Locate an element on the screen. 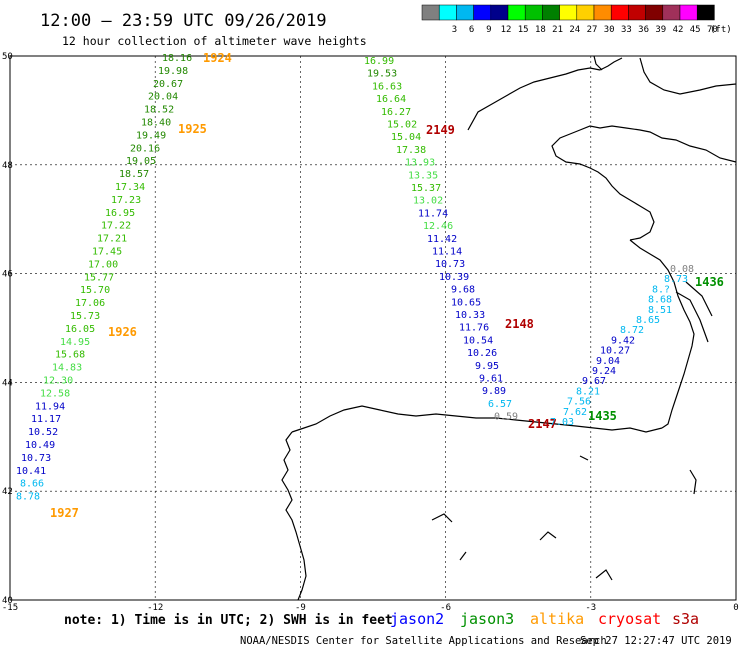 Image resolution: width=740 pixels, height=650 pixels. color-scale-tick: 9 is located at coordinates (488, 30).